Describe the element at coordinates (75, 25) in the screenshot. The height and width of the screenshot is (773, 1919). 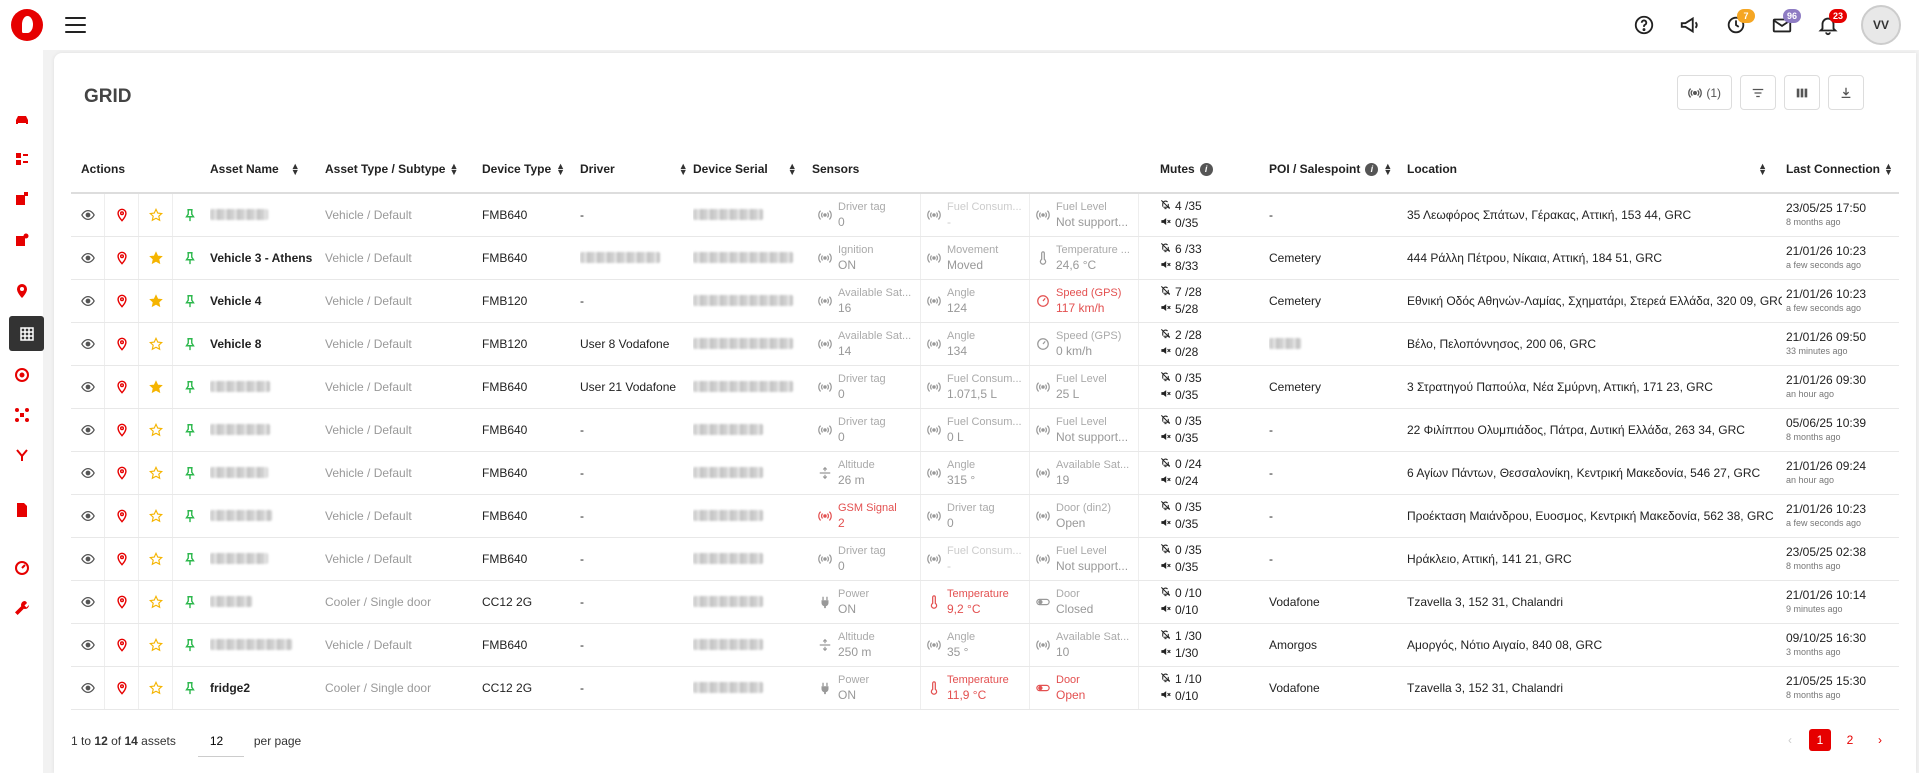
I see `menu-icon` at that location.